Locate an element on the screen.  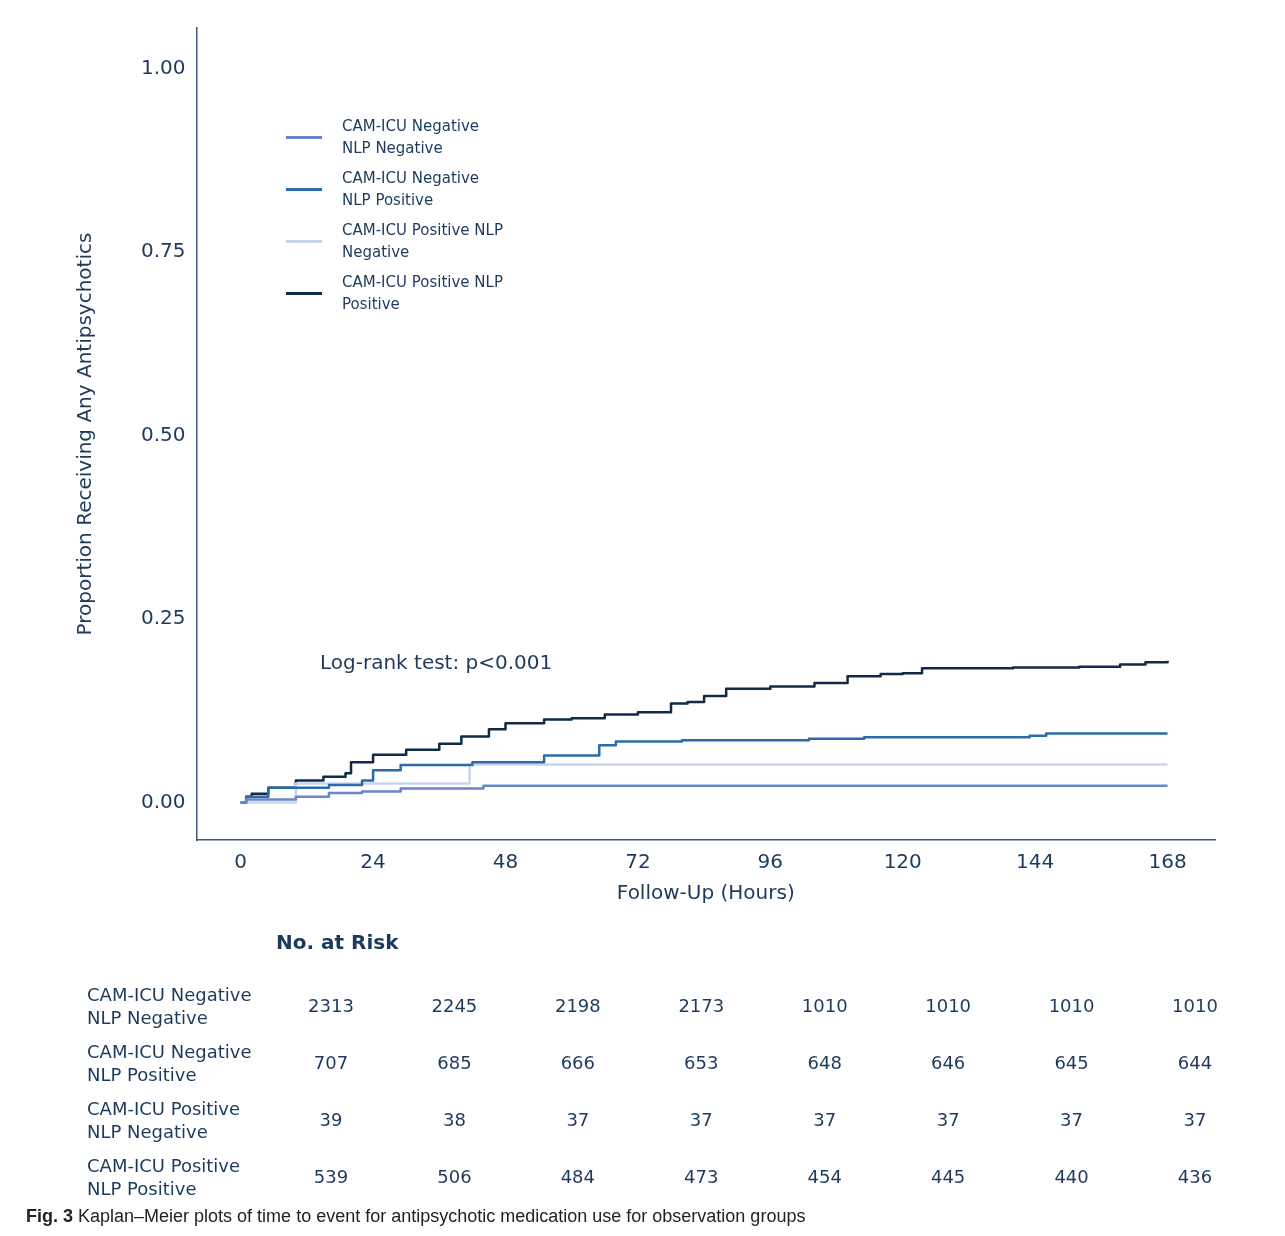
text: No. at Risk is located at coordinates (337, 942).